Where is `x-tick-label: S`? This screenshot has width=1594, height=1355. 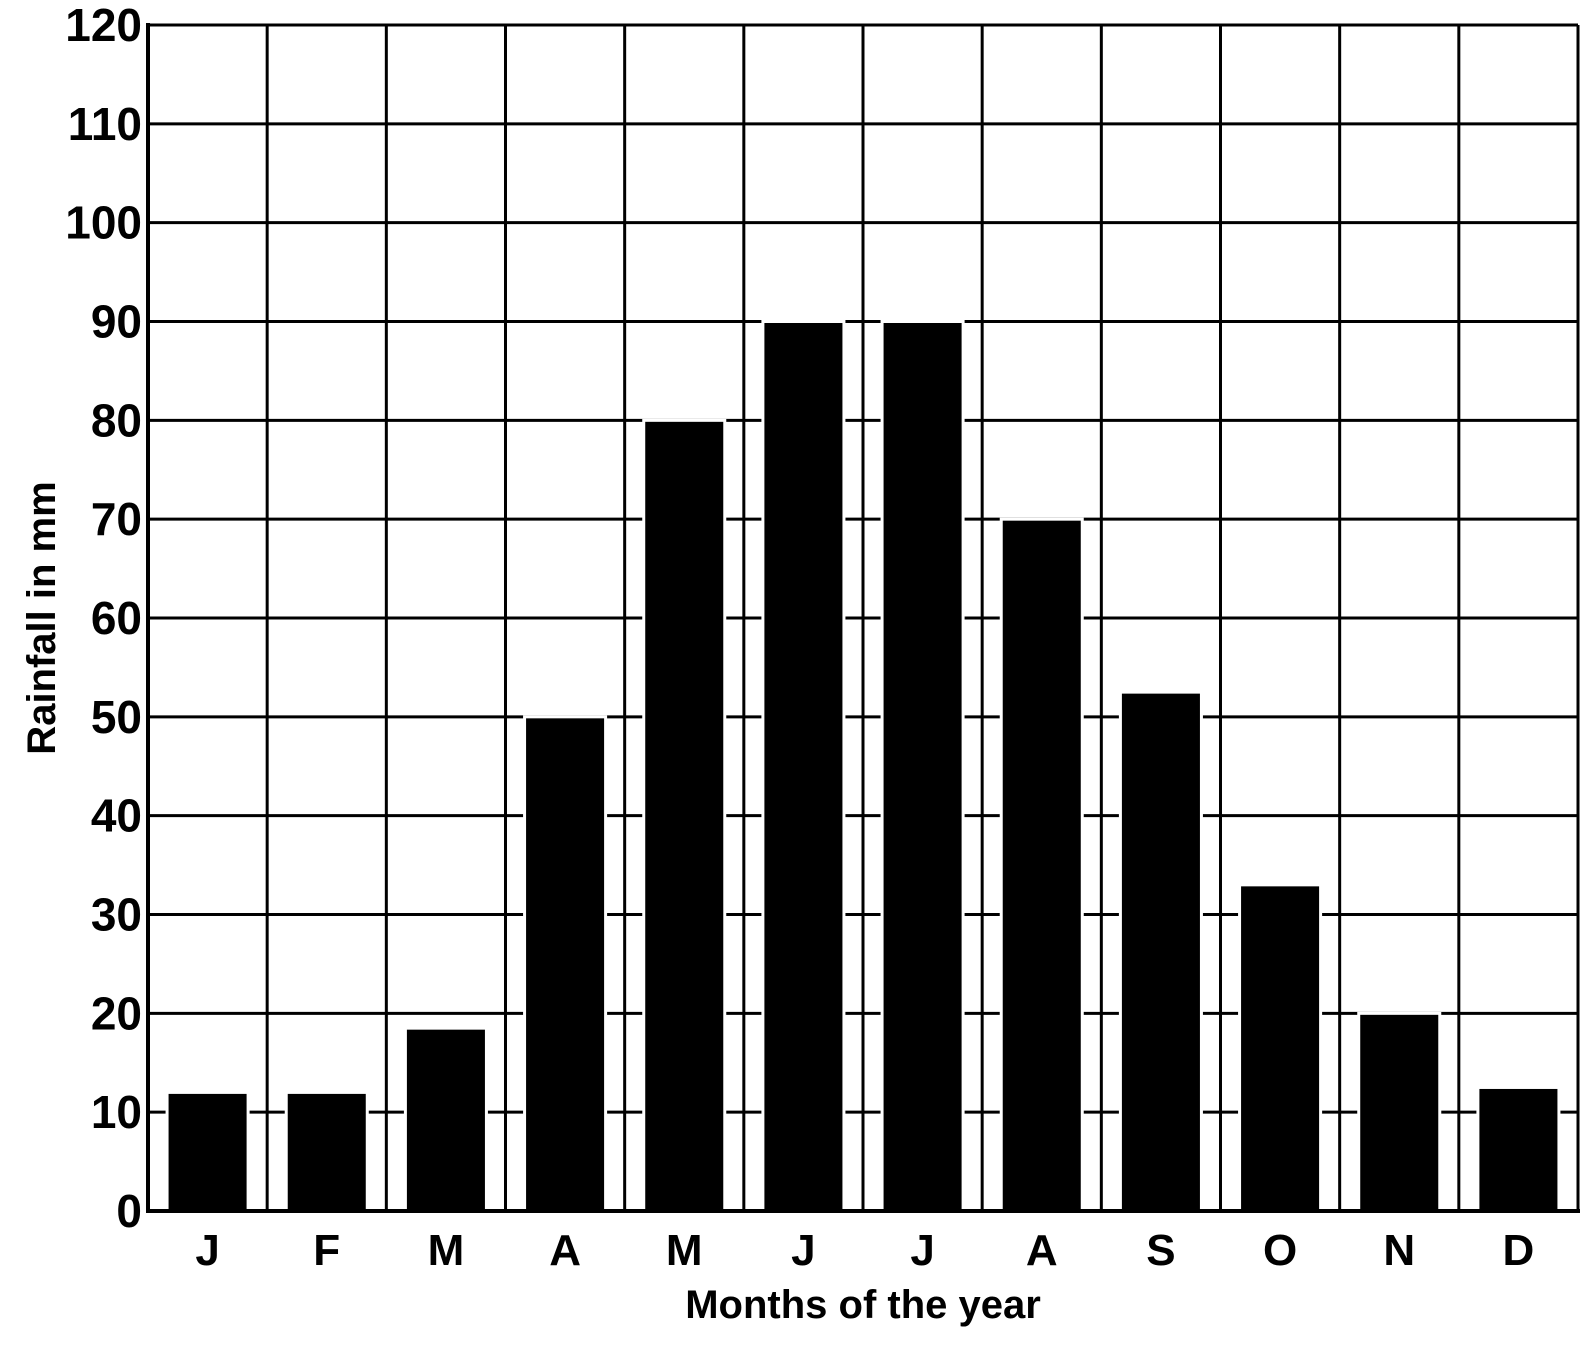
x-tick-label: S is located at coordinates (1160, 1250).